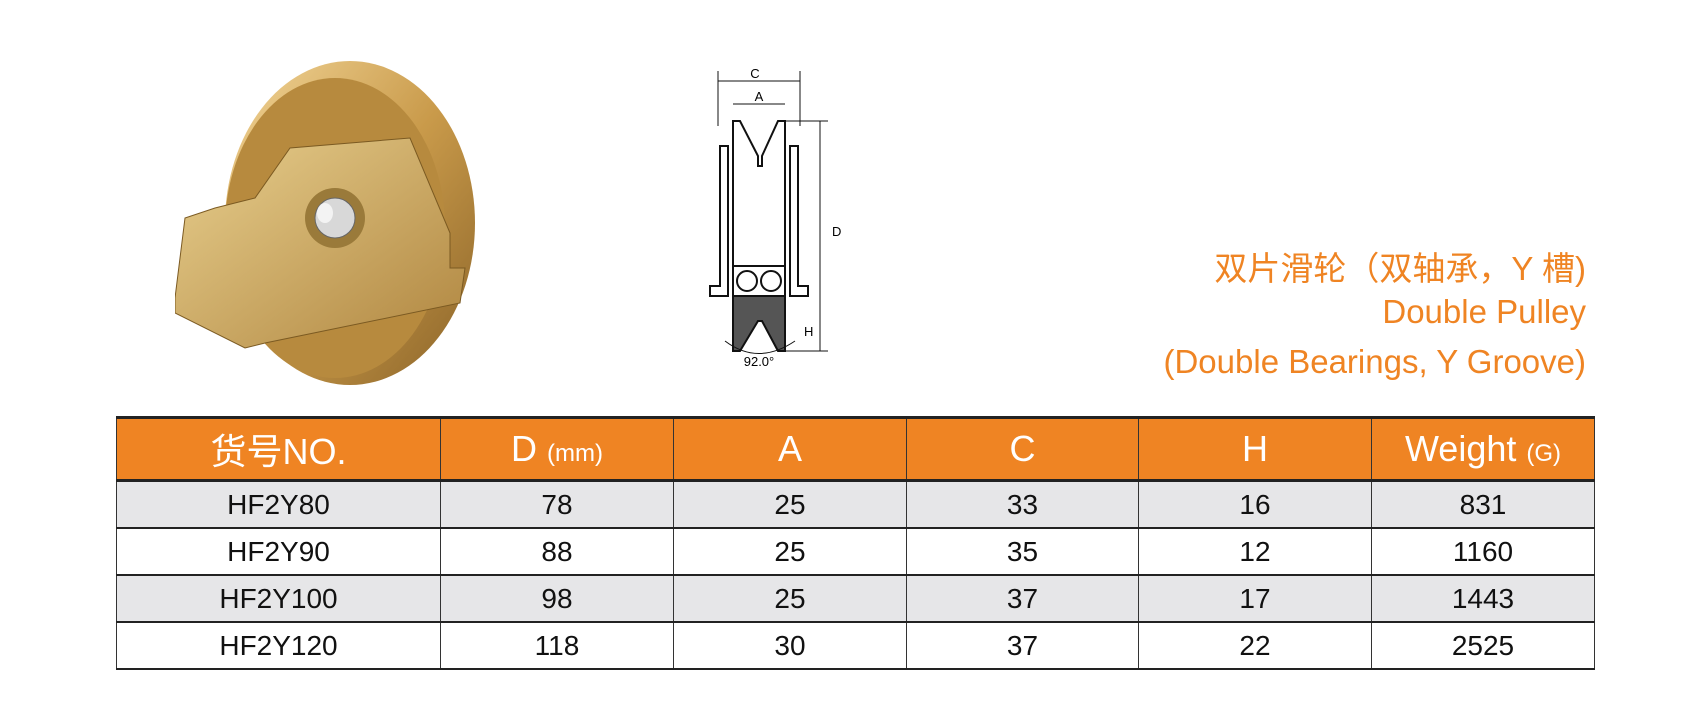 The image size is (1703, 727). What do you see at coordinates (557, 646) in the screenshot?
I see `cell-d: 118` at bounding box center [557, 646].